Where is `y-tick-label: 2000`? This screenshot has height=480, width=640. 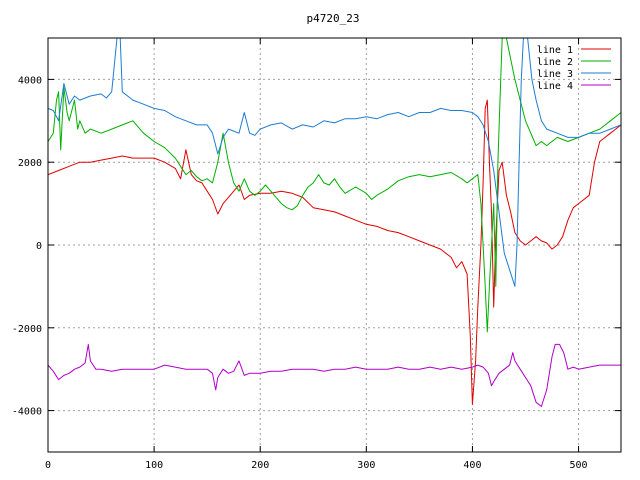
y-tick-label: 2000 is located at coordinates (30, 163).